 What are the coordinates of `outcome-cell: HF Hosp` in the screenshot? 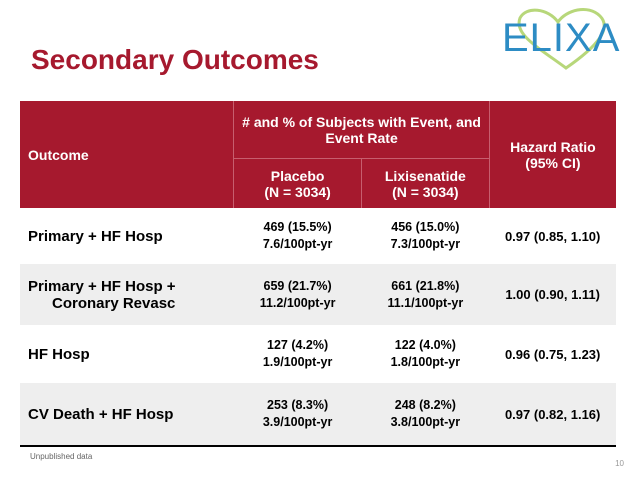 It's located at (127, 354).